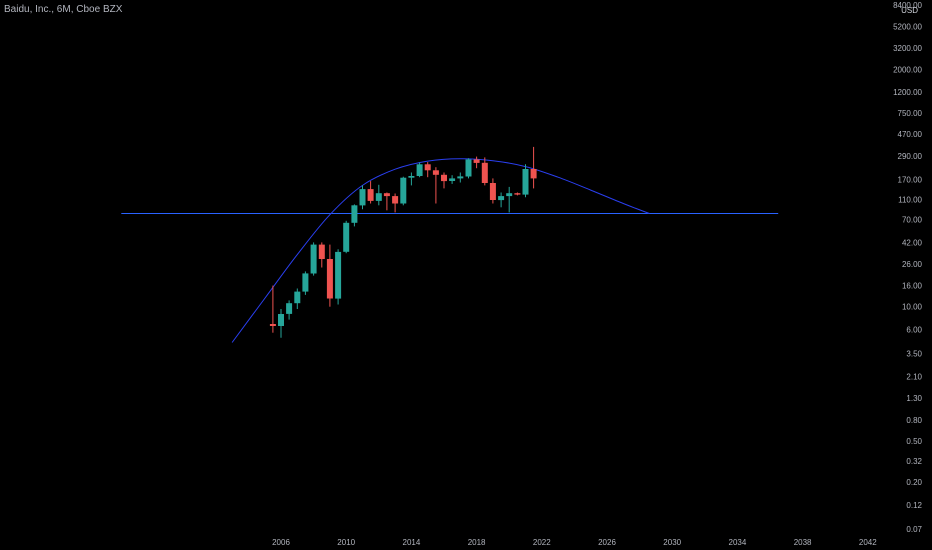 This screenshot has width=932, height=550. Describe the element at coordinates (738, 542) in the screenshot. I see `time-tick-label: 2034` at that location.